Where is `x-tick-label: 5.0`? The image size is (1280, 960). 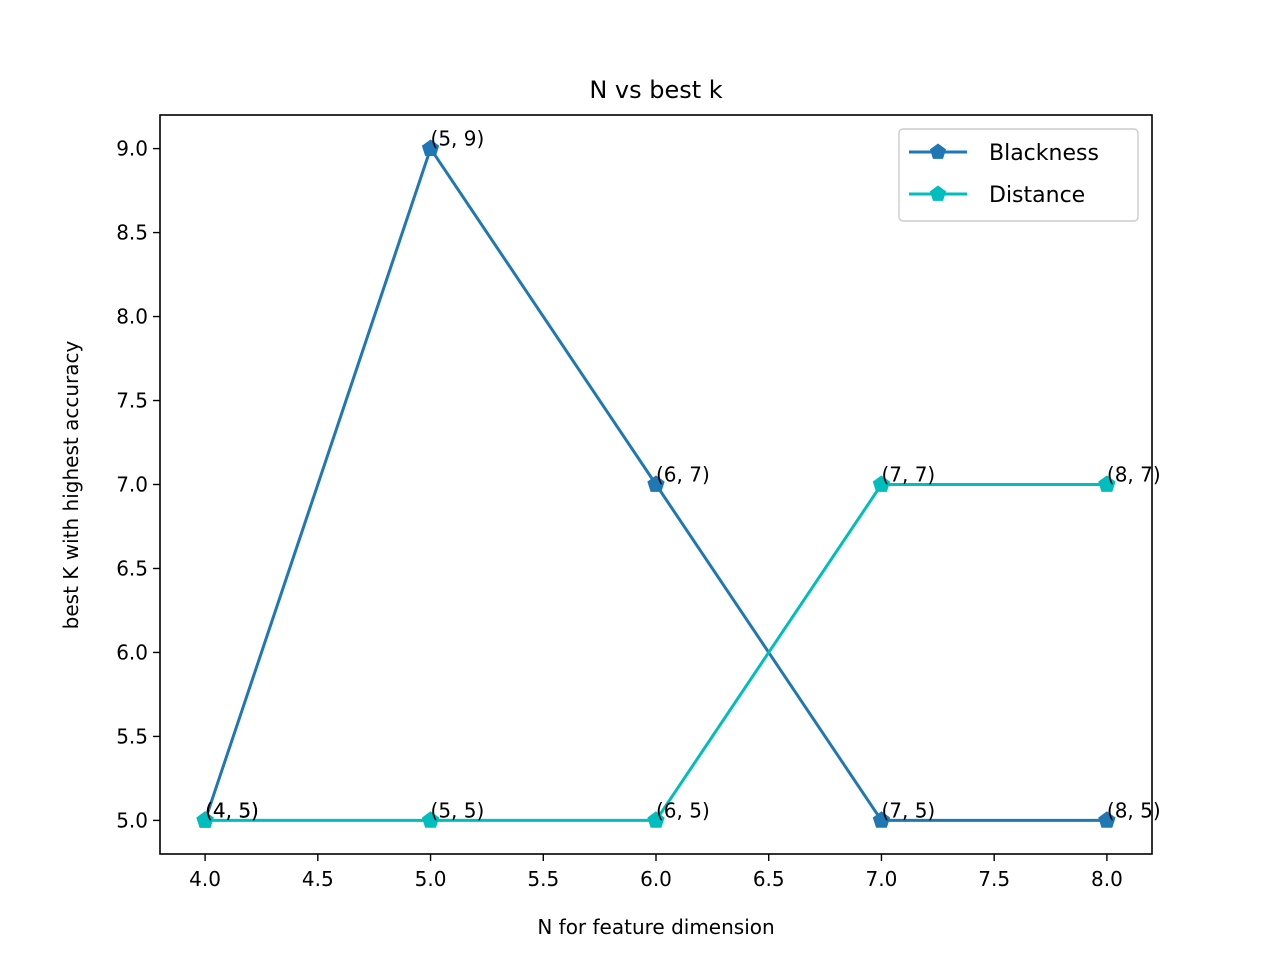
x-tick-label: 5.0 is located at coordinates (431, 879).